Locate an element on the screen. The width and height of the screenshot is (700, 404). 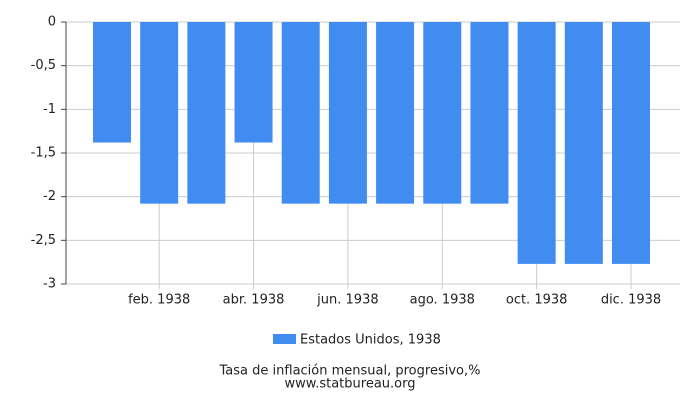
x-tick-label: jun. 1938 is located at coordinates (347, 300).